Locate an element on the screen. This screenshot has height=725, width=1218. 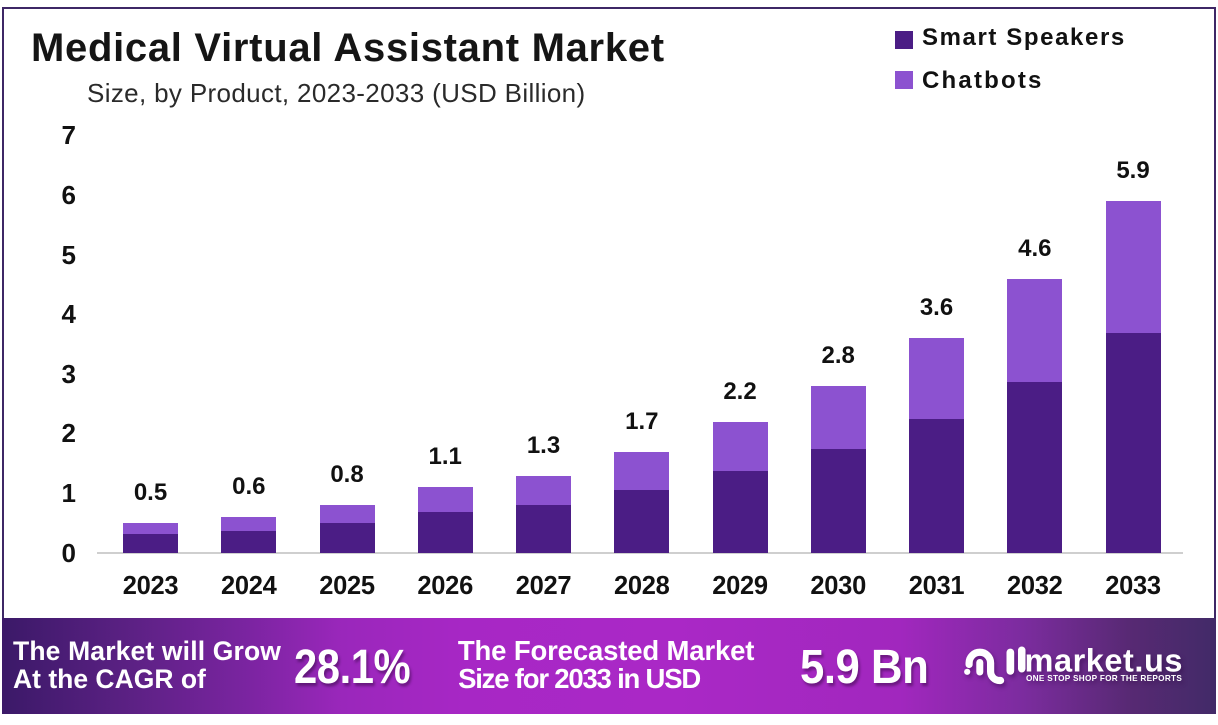
svg-text: market.us is located at coordinates (1104, 661).